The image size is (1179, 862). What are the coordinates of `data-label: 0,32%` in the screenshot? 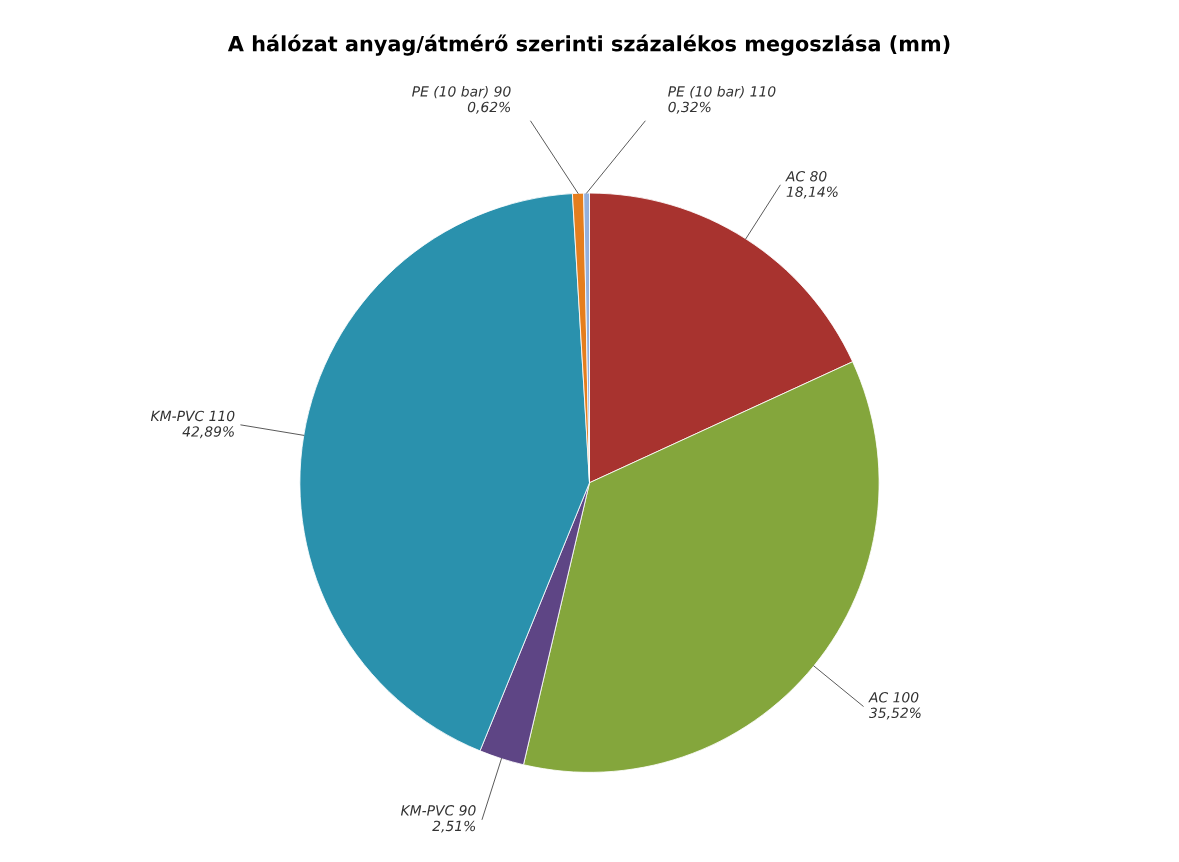 It's located at (689, 107).